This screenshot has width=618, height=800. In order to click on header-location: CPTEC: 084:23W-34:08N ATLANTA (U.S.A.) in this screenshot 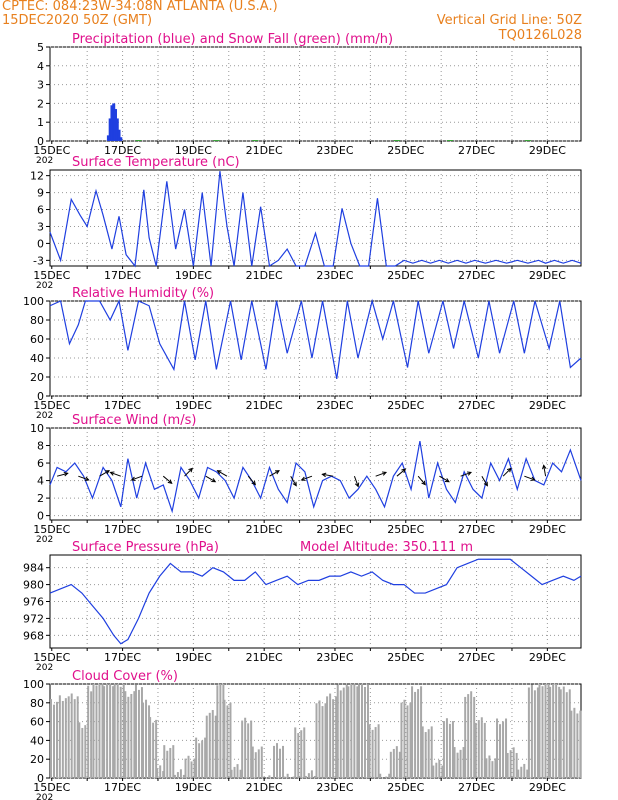, I will do `click(140, 7)`.